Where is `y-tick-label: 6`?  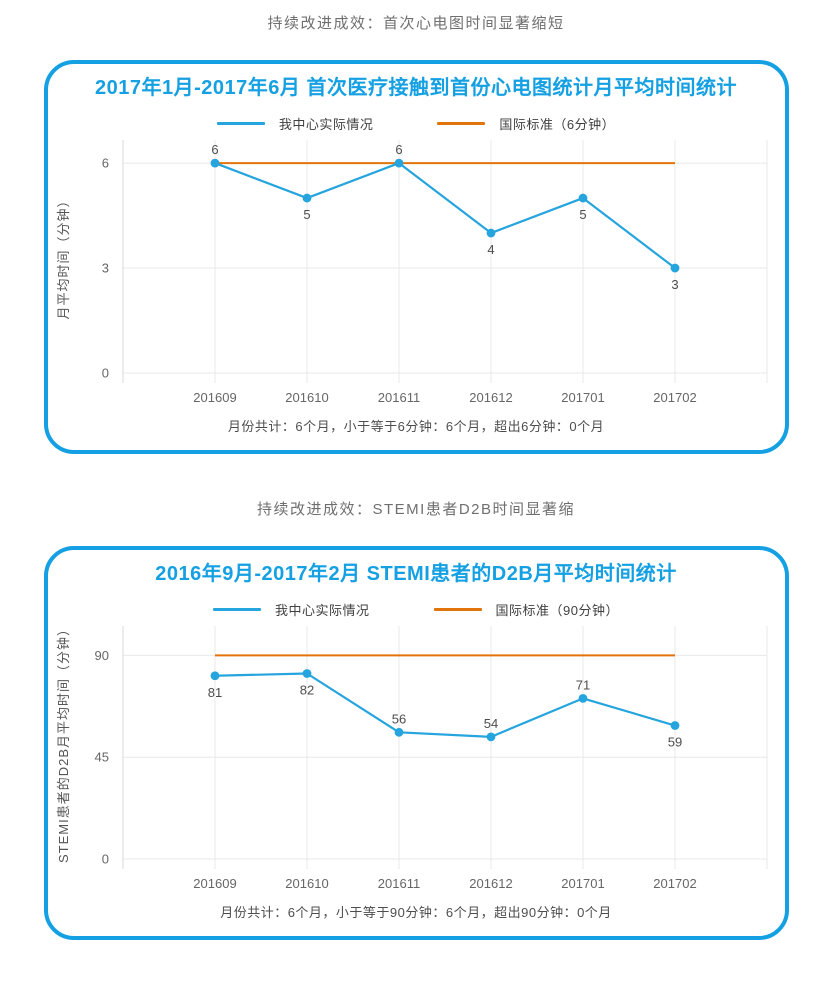 y-tick-label: 6 is located at coordinates (104, 163).